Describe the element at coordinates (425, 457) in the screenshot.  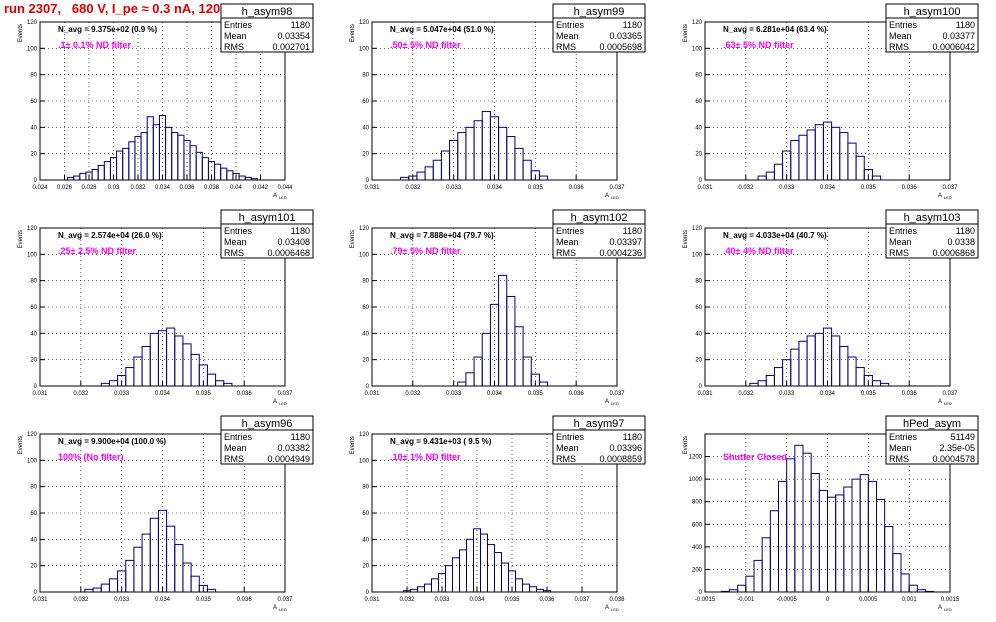
I see `filter-annotation: .10± 1% ND filter` at that location.